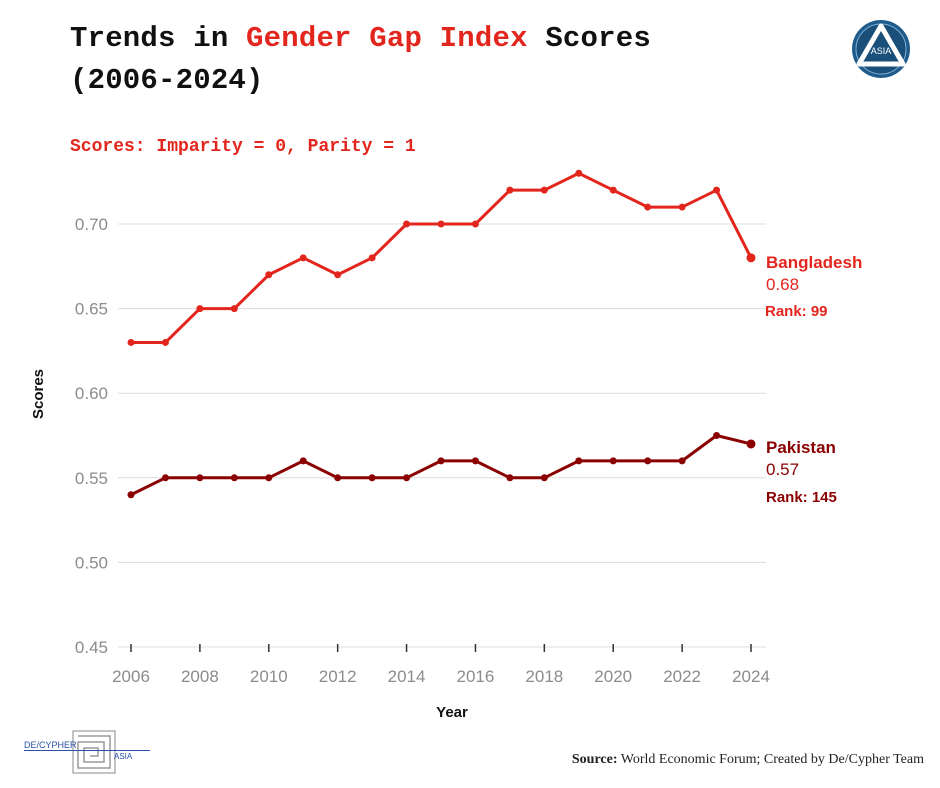 This screenshot has width=940, height=788. What do you see at coordinates (91, 309) in the screenshot?
I see `y-tick-label: 0.65` at bounding box center [91, 309].